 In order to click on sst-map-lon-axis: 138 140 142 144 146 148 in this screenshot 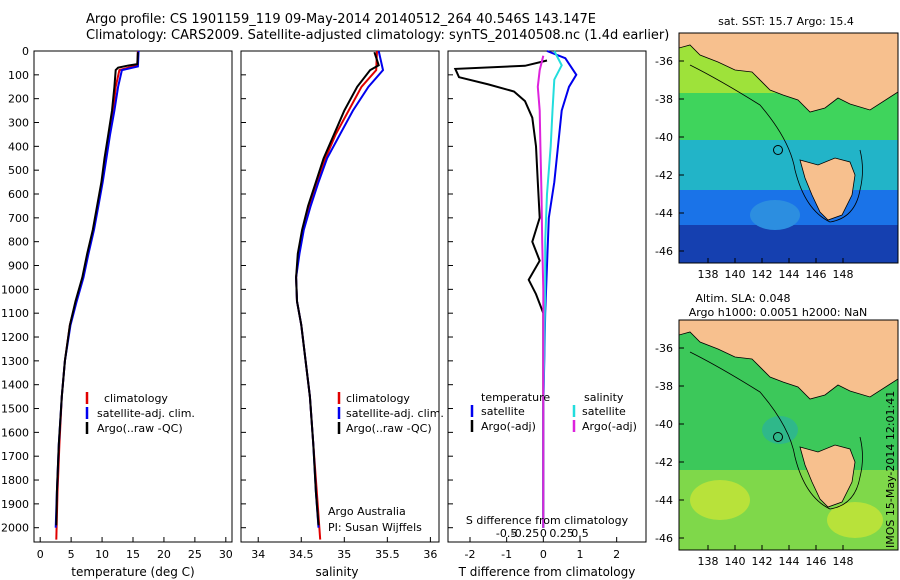, I will do `click(776, 269)`.